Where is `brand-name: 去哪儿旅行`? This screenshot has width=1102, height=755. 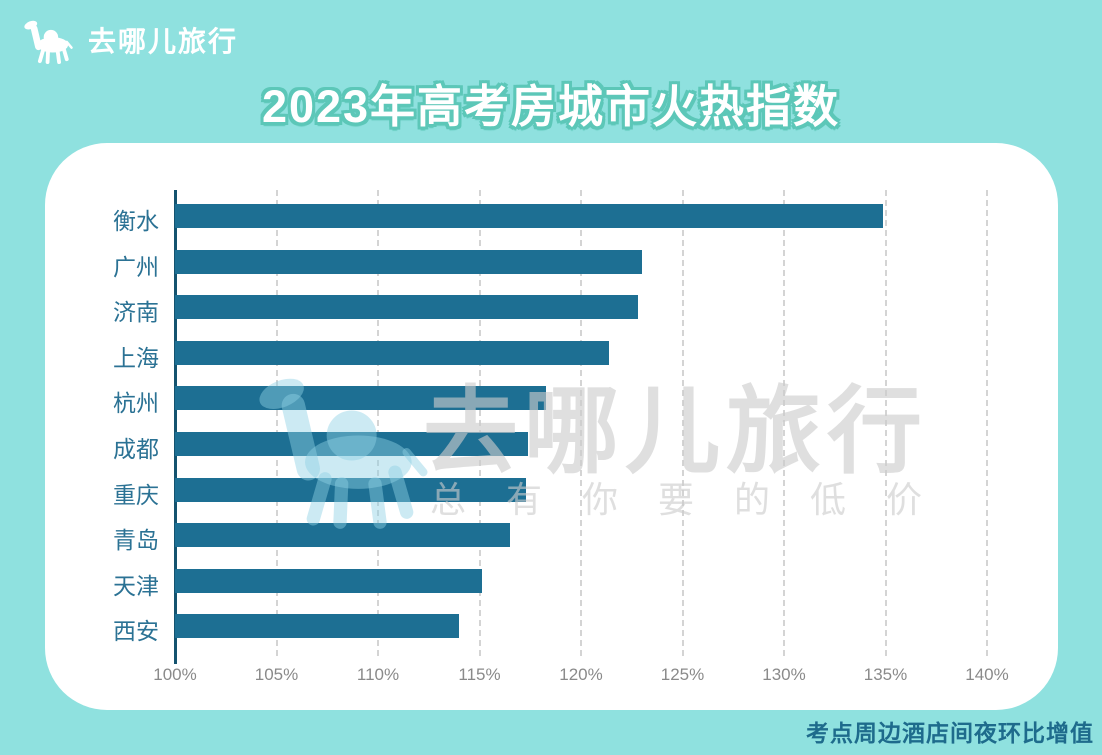 brand-name: 去哪儿旅行 is located at coordinates (163, 41).